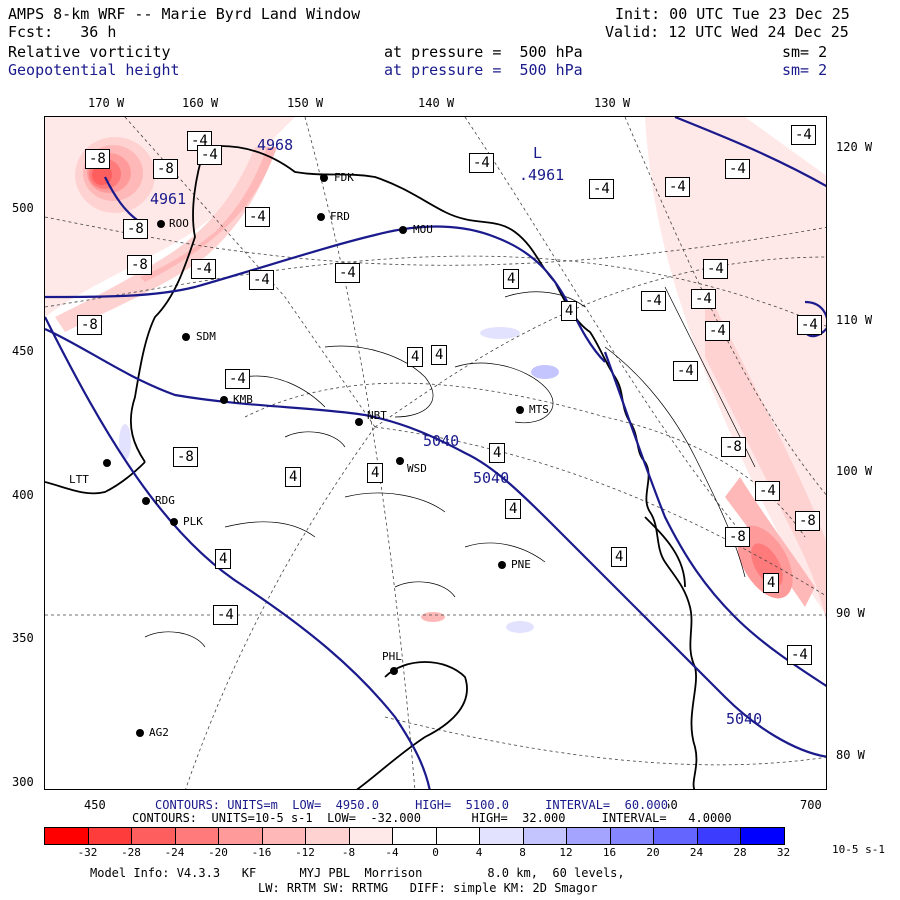 This screenshot has height=900, width=900. Describe the element at coordinates (184, 14) in the screenshot. I see `map-title: AMPS 8-km WRF -- Marie Byrd Land Window` at that location.